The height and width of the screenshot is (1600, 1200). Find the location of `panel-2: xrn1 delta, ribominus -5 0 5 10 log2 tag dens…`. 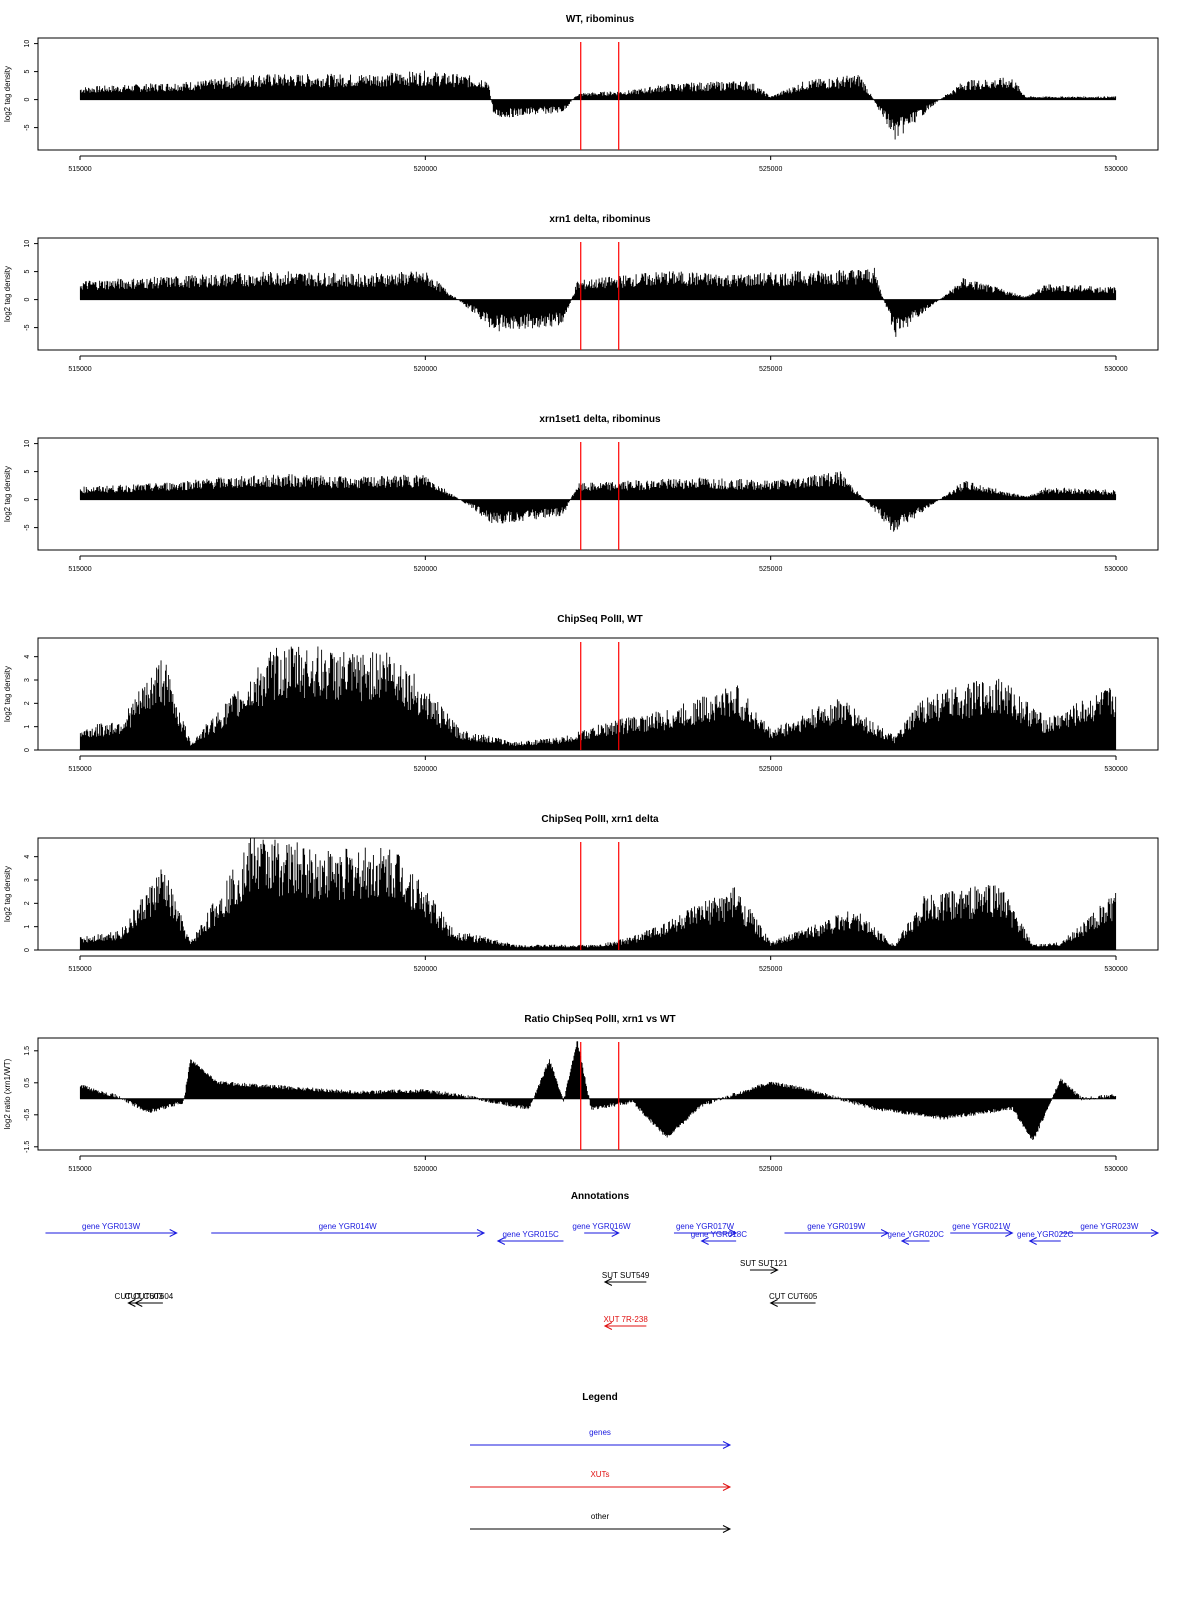

panel-2: xrn1 delta, ribominus -5 0 5 10 log2 tag dens… is located at coordinates (581, 293).